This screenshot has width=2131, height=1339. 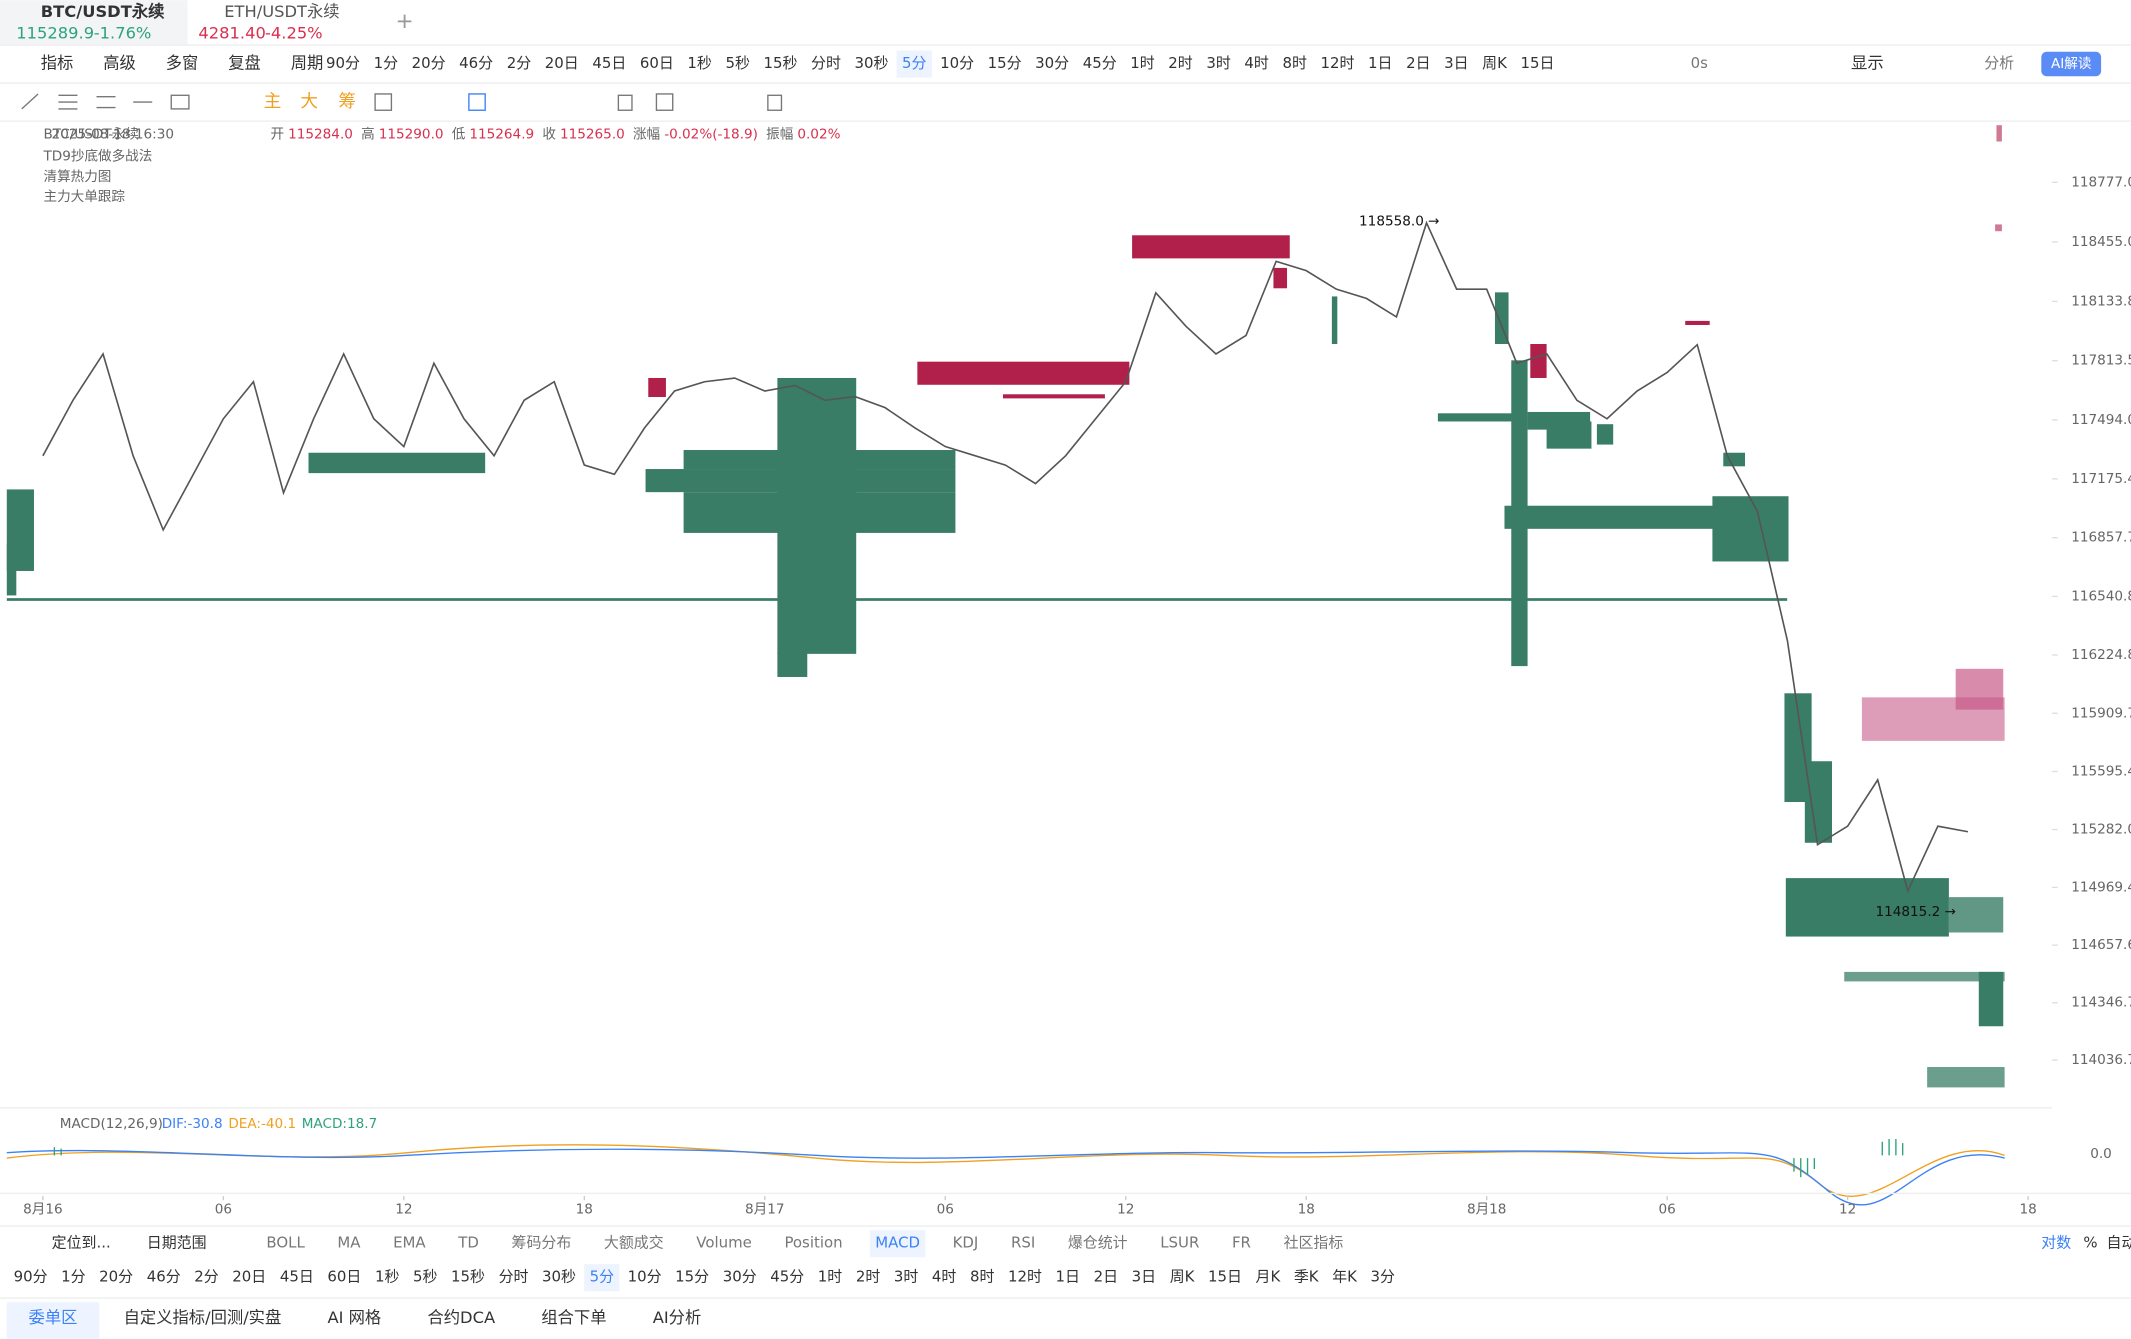 I want to click on bottom-tab: 自定义指标/回测/实盘, so click(x=203, y=1317).